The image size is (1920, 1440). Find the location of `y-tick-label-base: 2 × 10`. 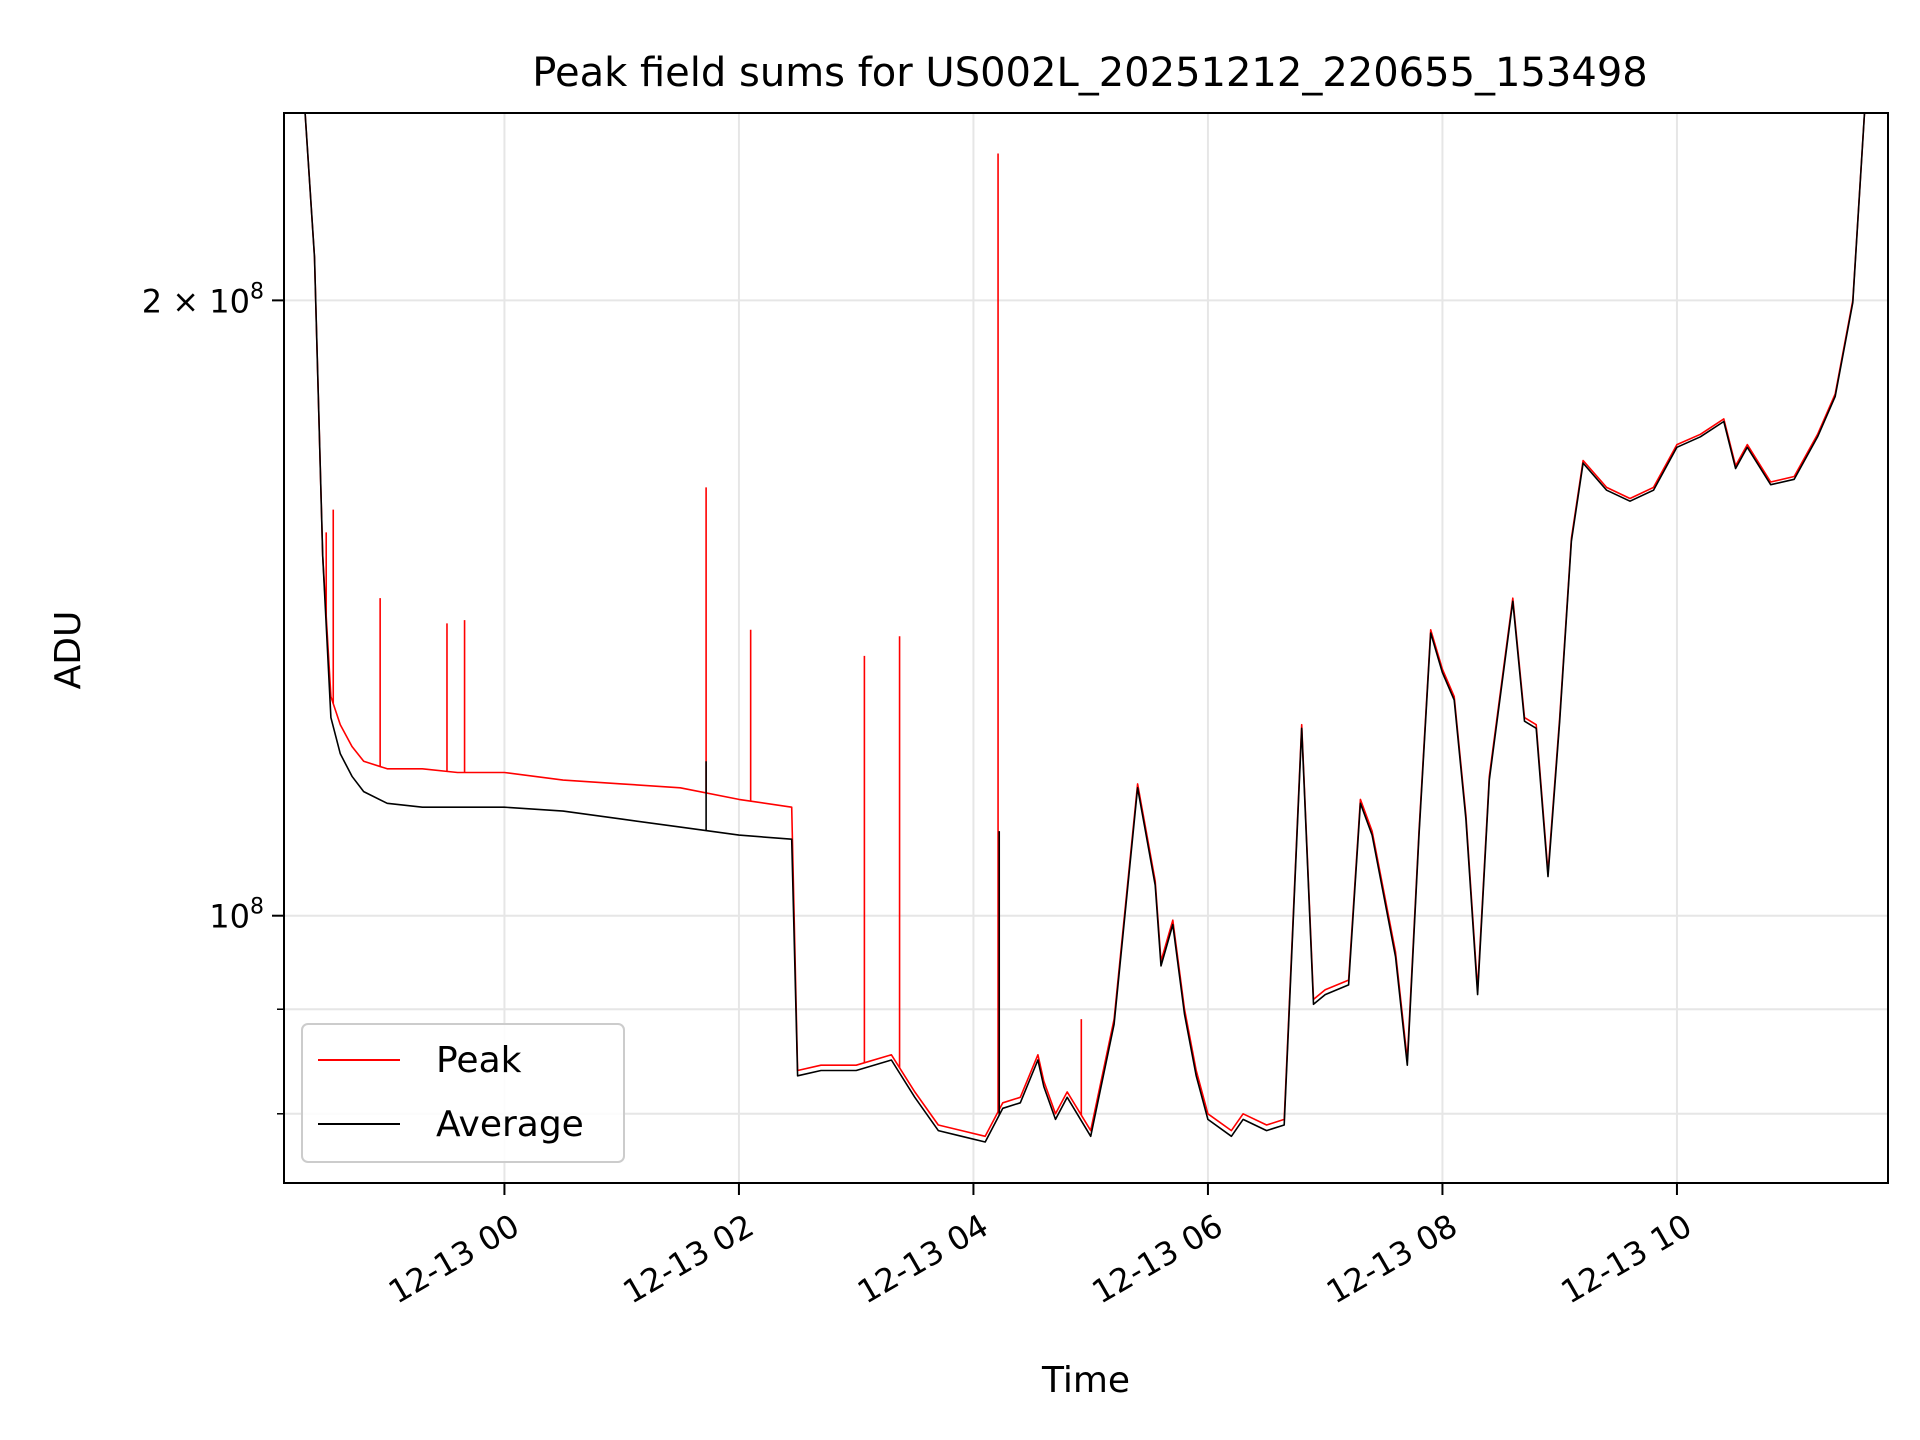

y-tick-label-base: 2 × 10 is located at coordinates (196, 301).